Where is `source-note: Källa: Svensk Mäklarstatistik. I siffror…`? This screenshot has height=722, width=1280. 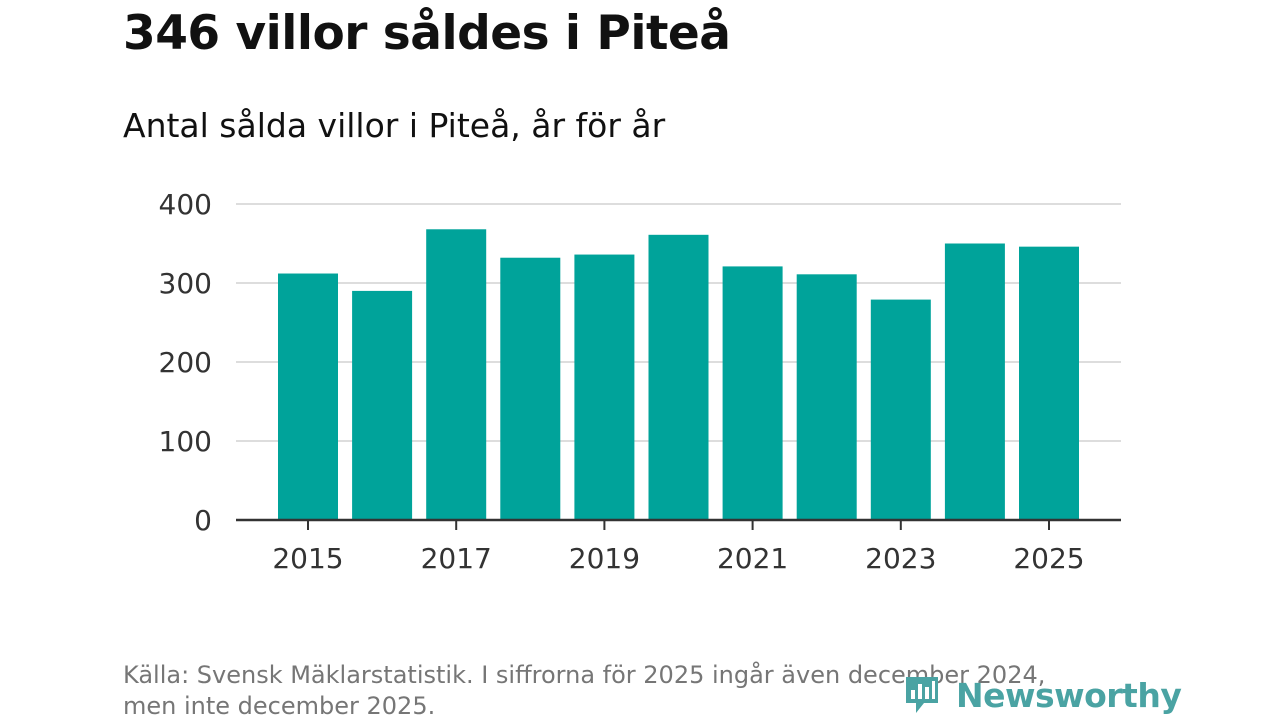
source-note: Källa: Svensk Mäklarstatistik. I siffror… is located at coordinates (623, 691).